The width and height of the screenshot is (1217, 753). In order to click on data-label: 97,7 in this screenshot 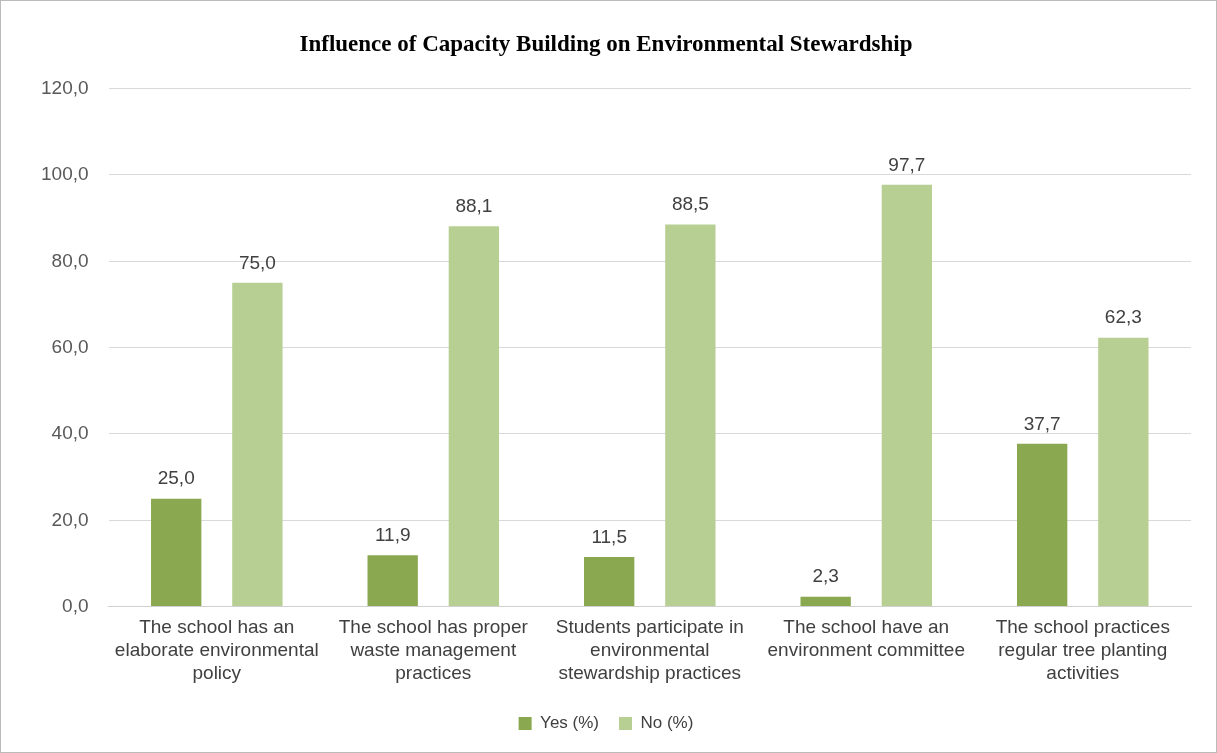, I will do `click(907, 164)`.